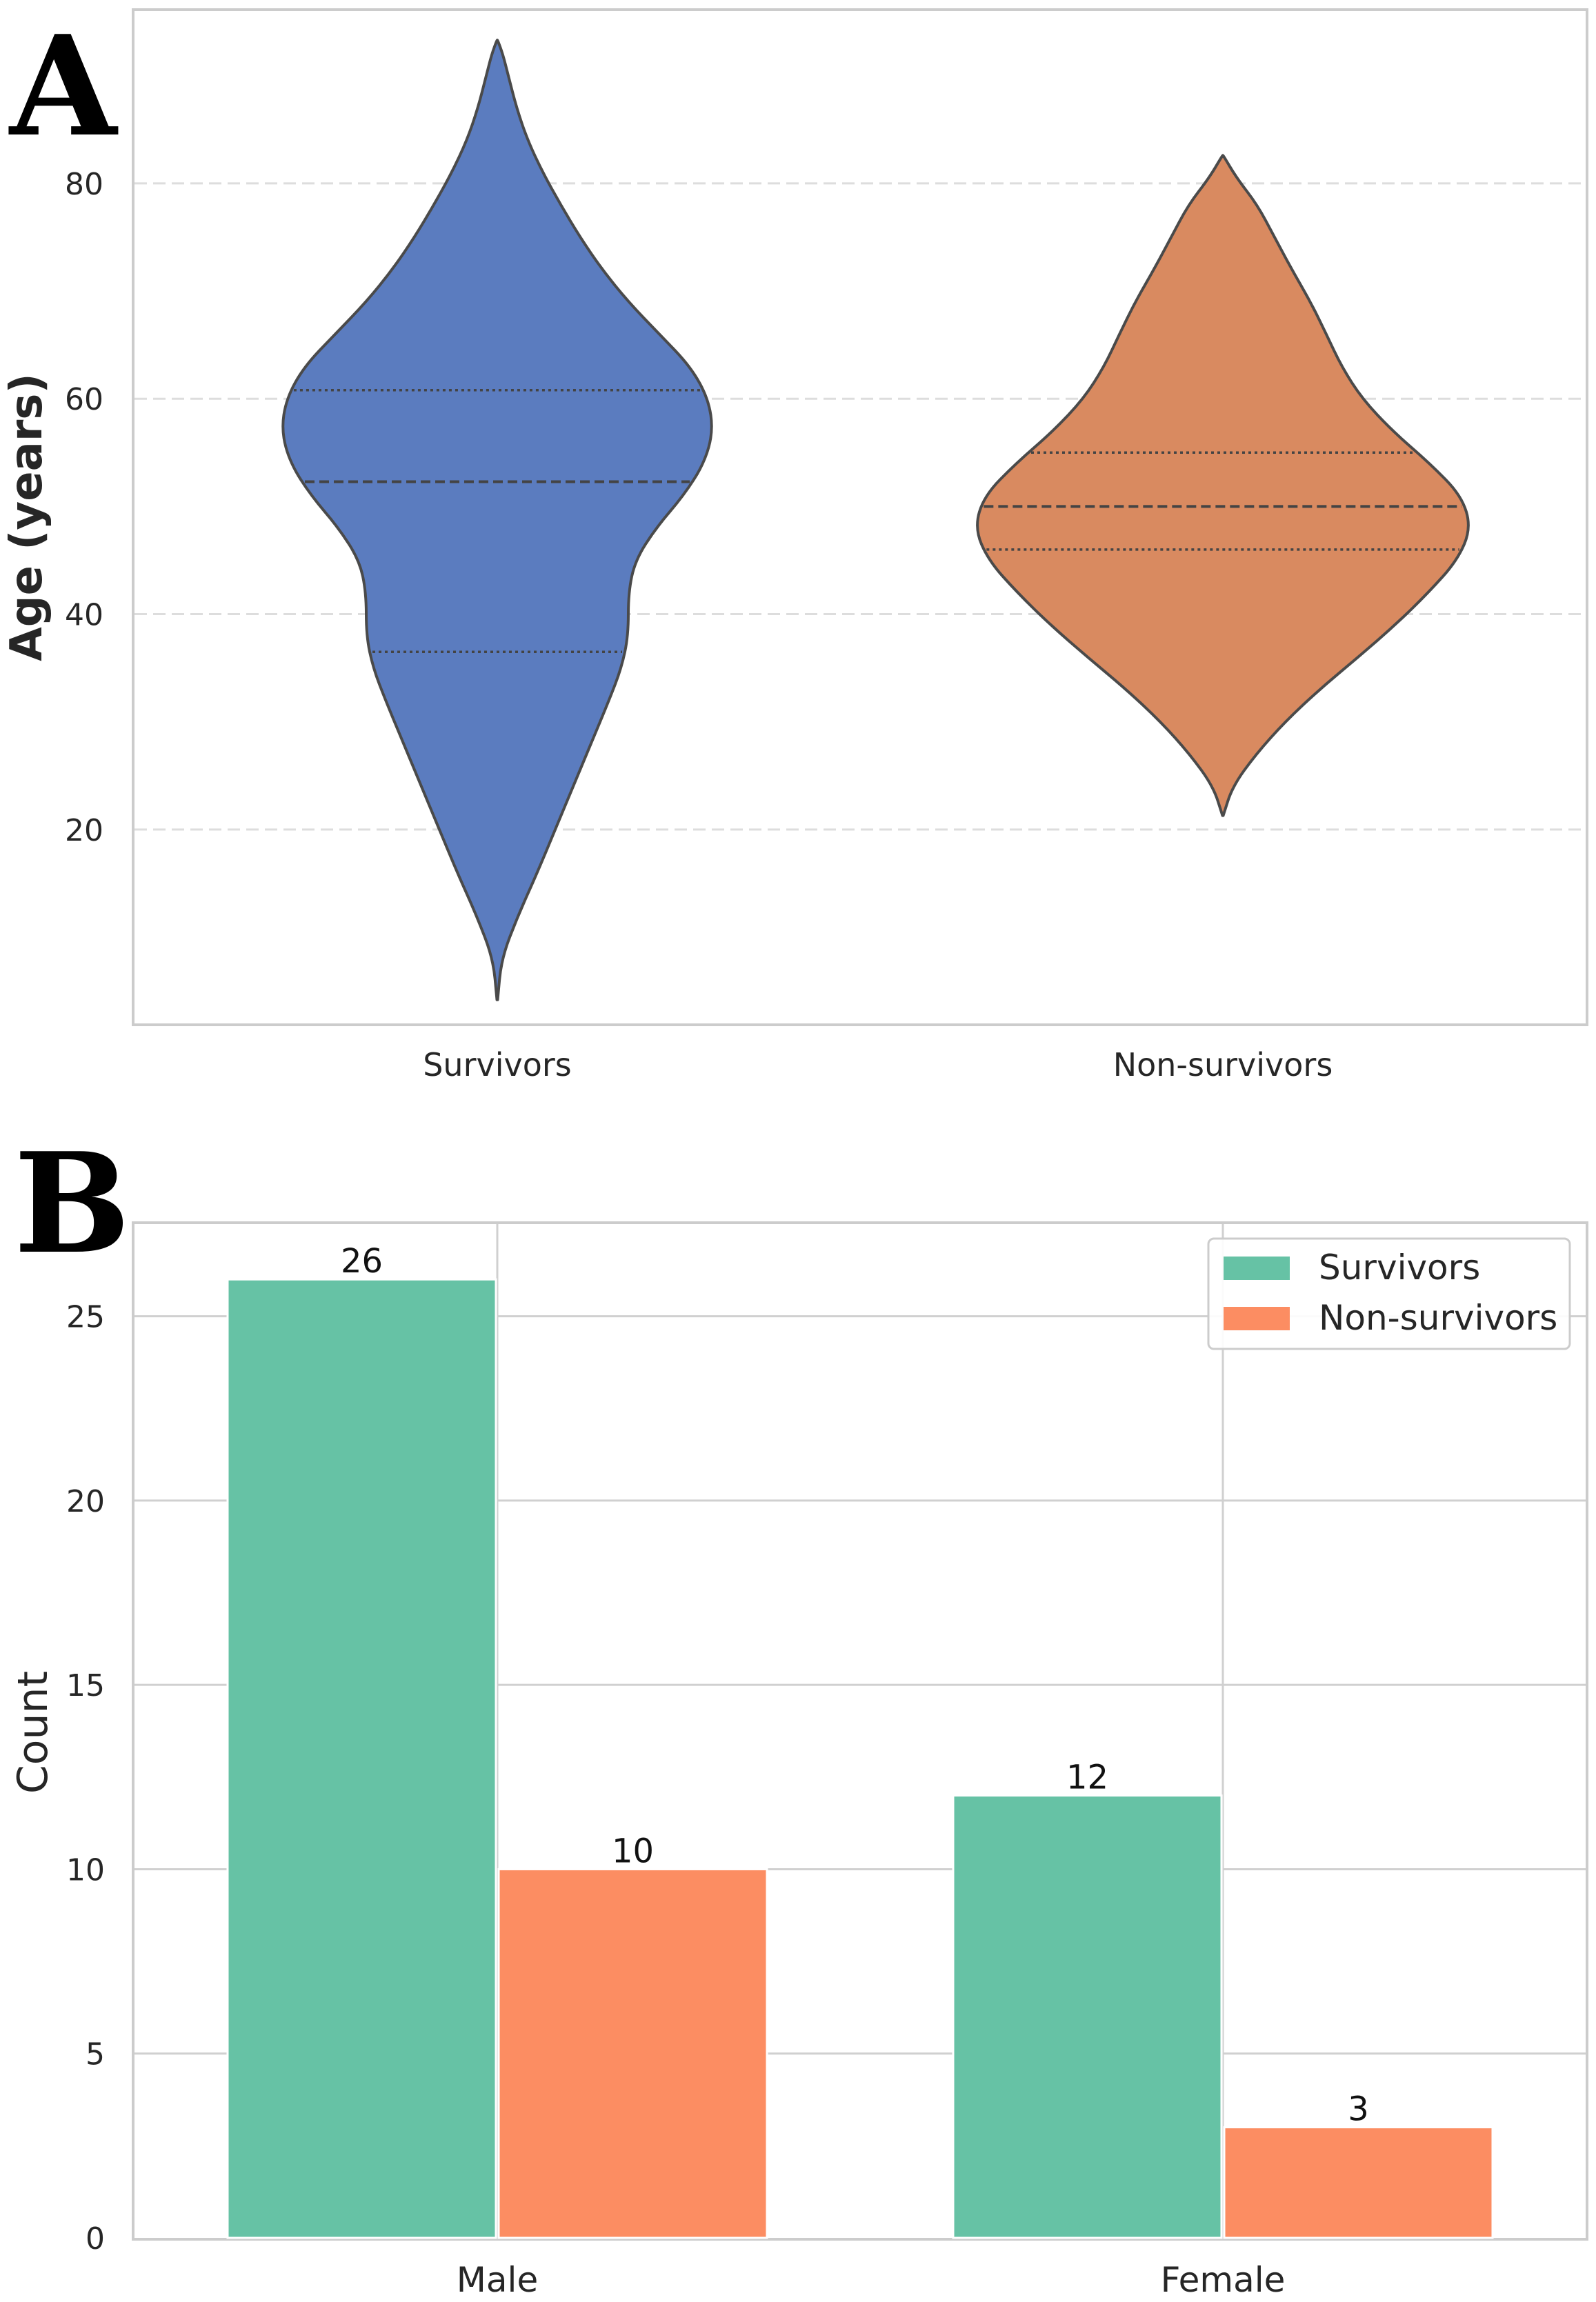  I want to click on violin-survivors, so click(497, 520).